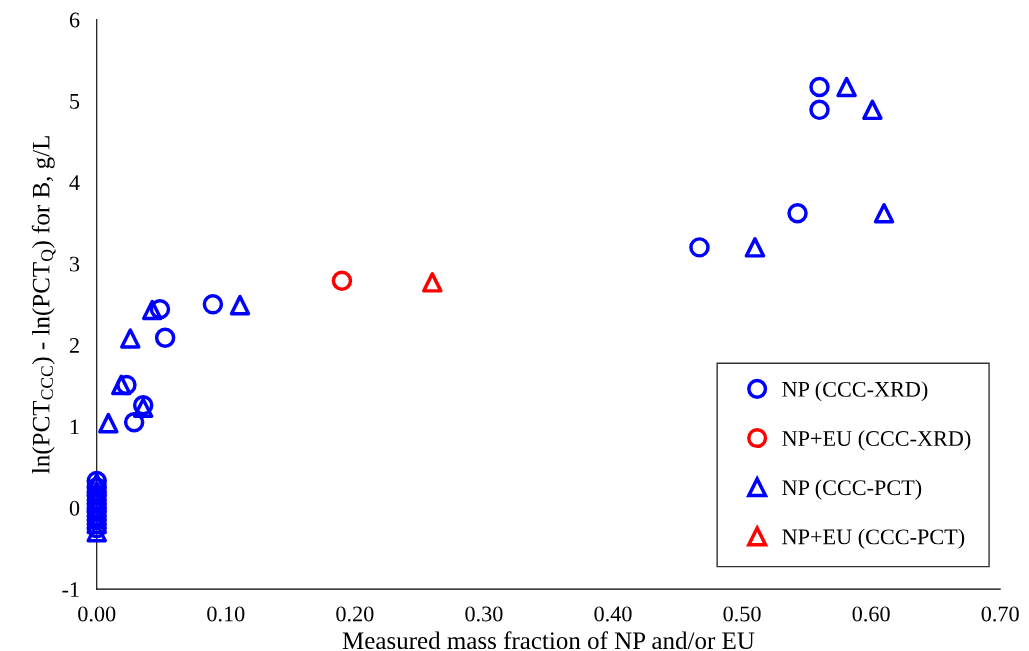  Describe the element at coordinates (43, 305) in the screenshot. I see `y-axis-title: ln(PCT$_{CCC}$) - ln(PCT$_{Q}$) for B, g/L` at that location.